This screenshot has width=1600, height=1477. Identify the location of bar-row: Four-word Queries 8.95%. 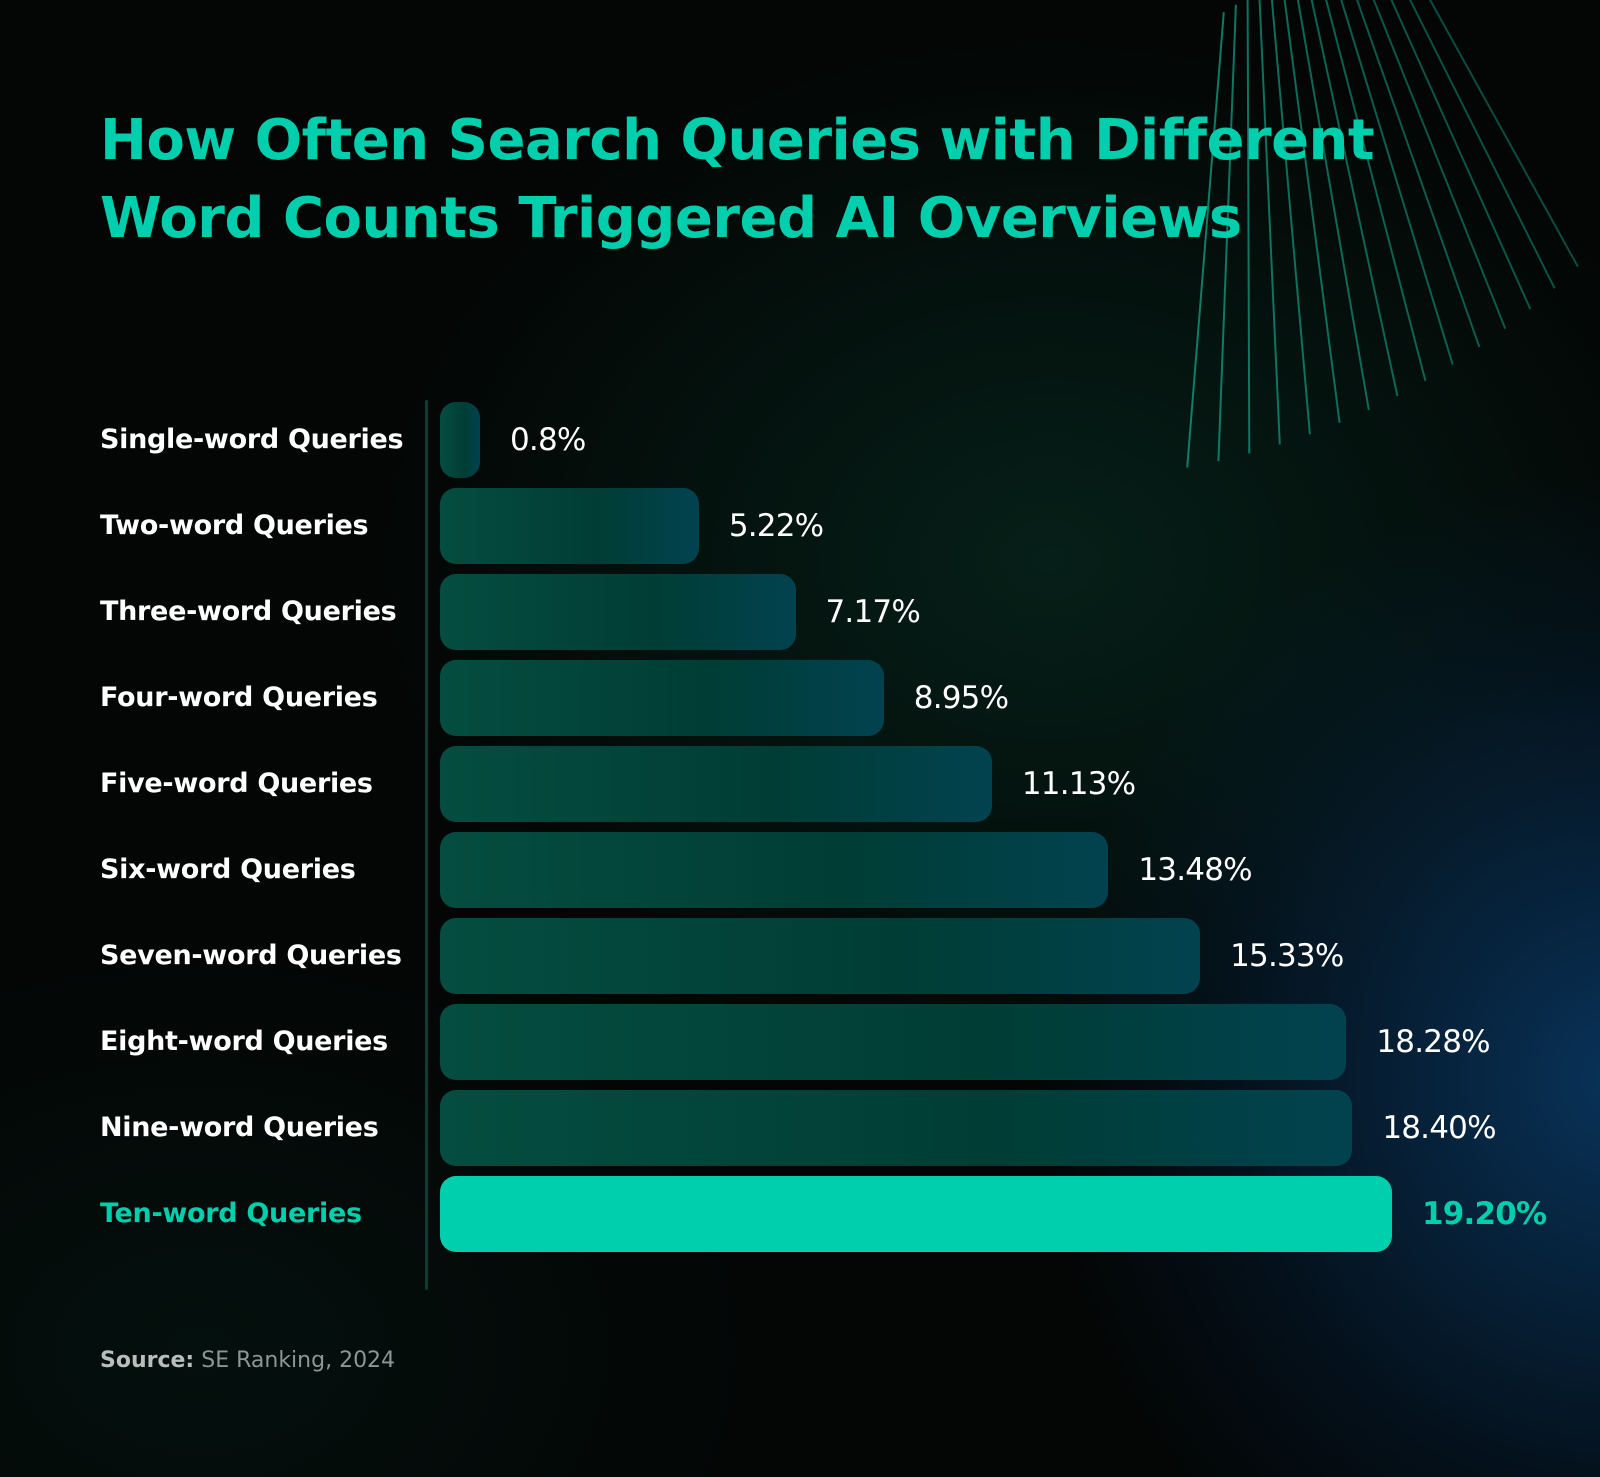
(800, 698).